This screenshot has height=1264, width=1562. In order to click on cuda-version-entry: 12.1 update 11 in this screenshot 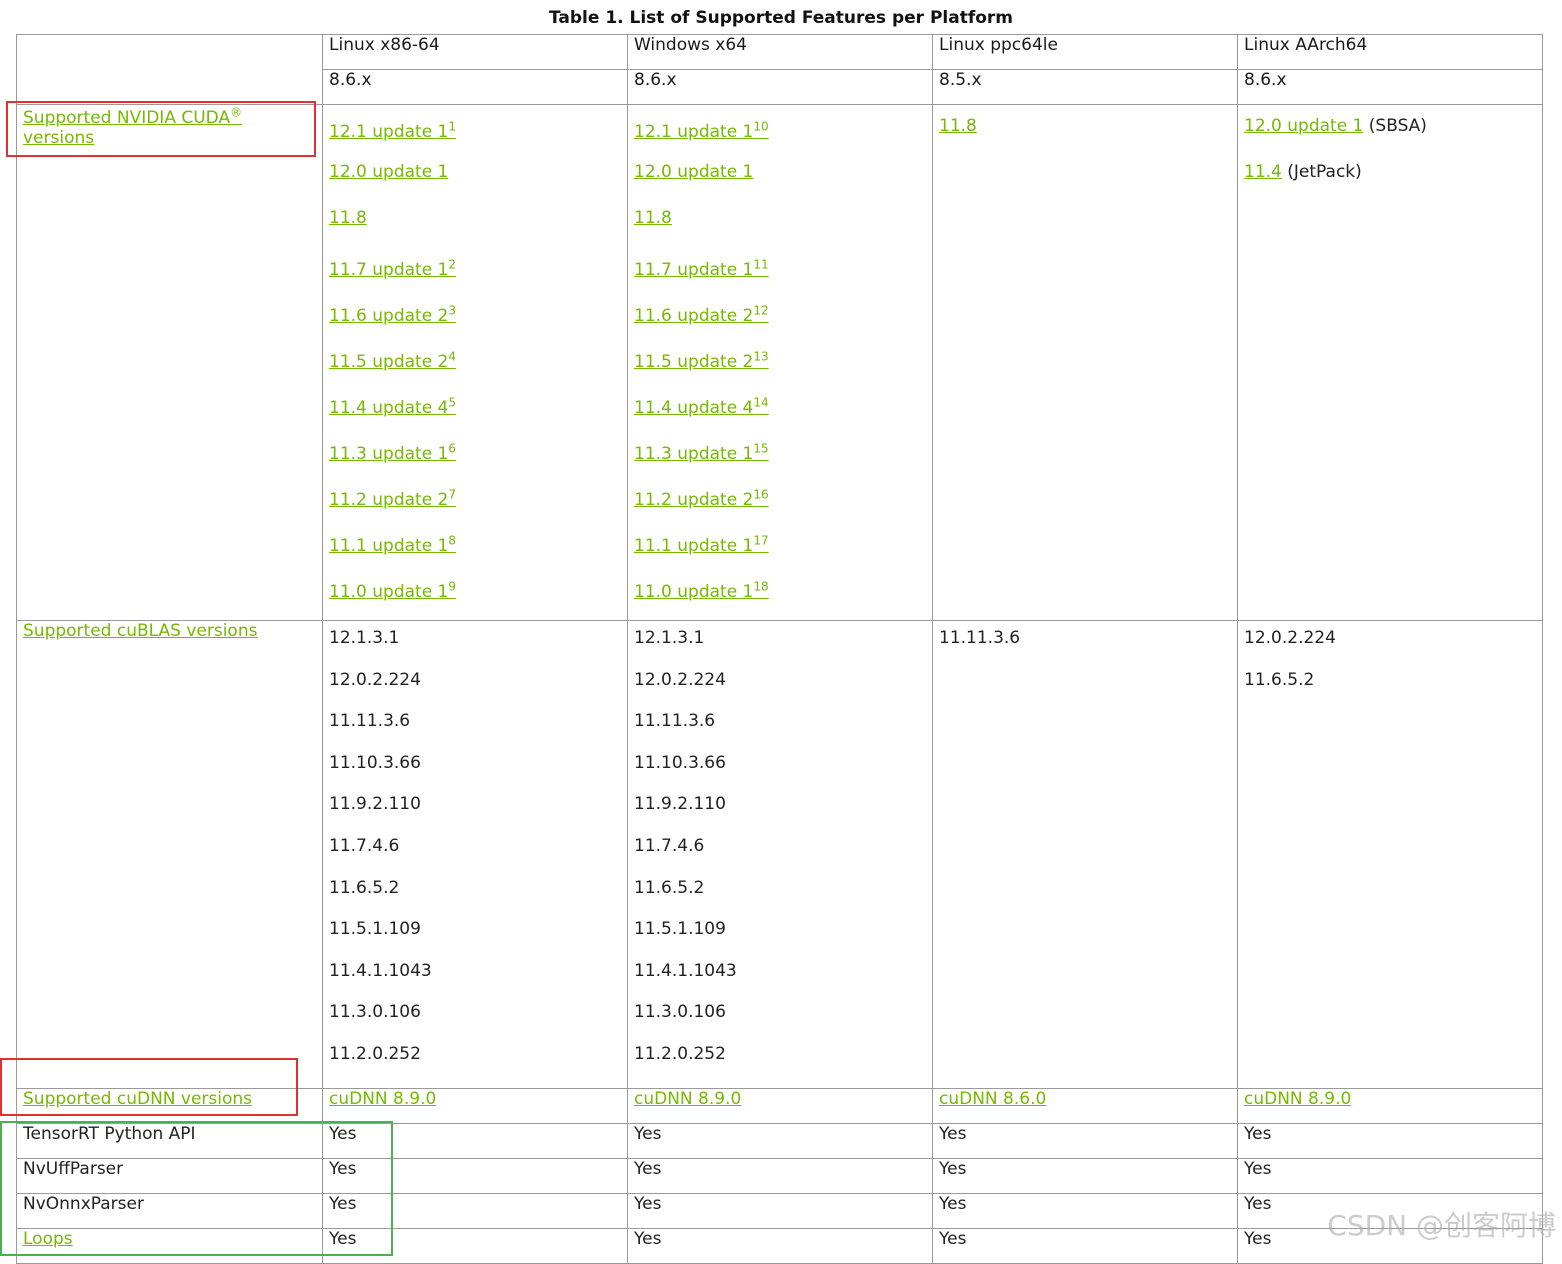, I will do `click(475, 137)`.